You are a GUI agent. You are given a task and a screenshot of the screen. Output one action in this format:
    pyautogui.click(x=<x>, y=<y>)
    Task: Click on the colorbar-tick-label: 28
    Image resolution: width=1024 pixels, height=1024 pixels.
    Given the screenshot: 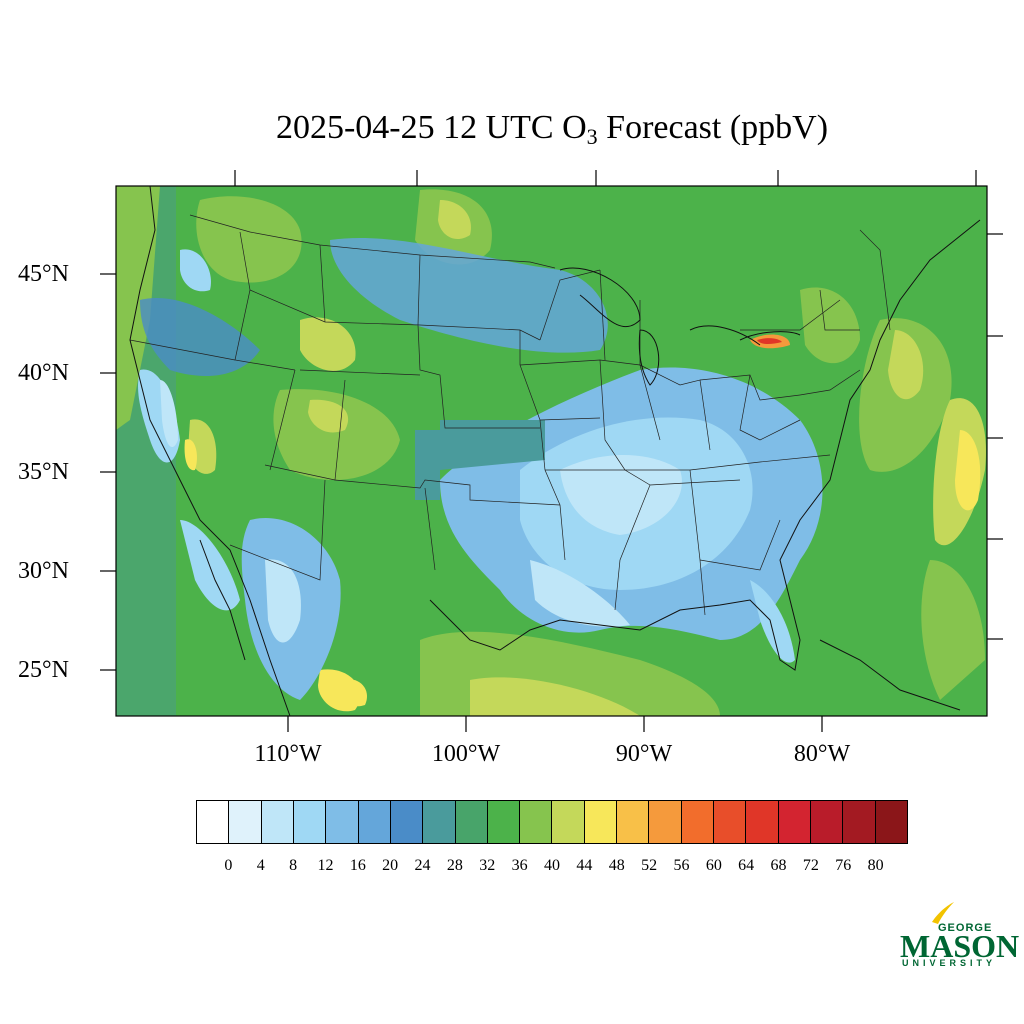 What is the action you would take?
    pyautogui.click(x=454, y=865)
    